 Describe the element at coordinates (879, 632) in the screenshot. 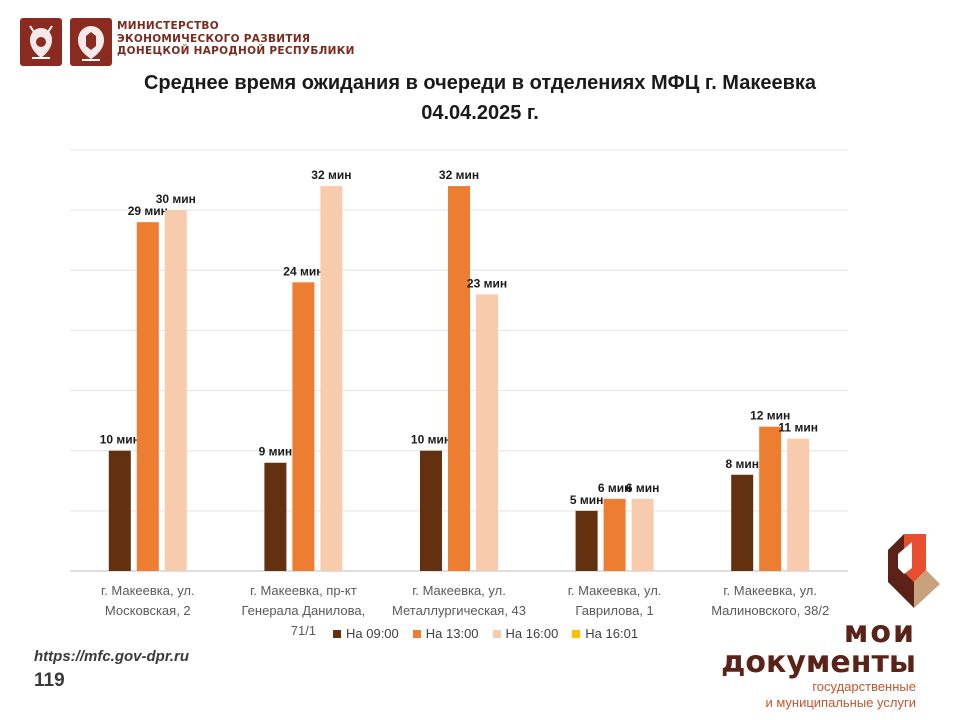

I see `brand-line1: мои` at that location.